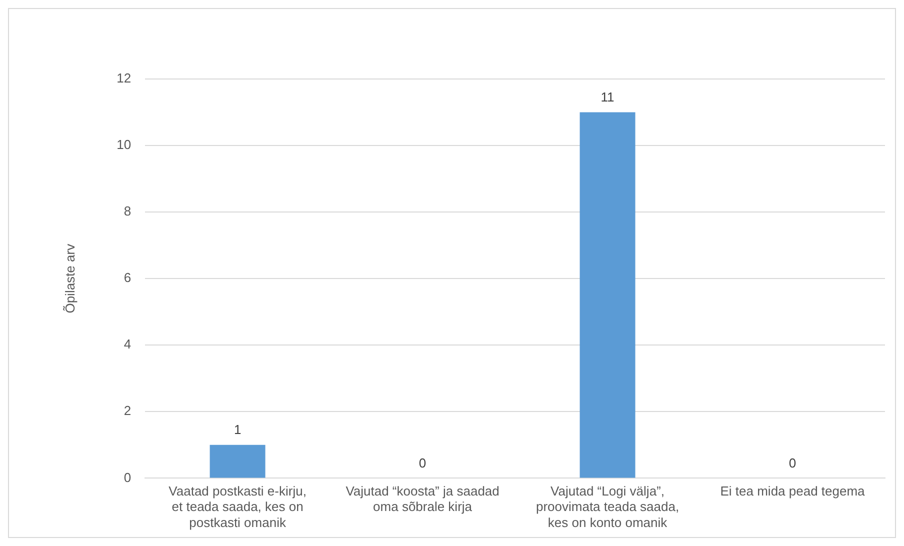 The image size is (904, 546). What do you see at coordinates (128, 410) in the screenshot?
I see `y-tick-label: 2` at bounding box center [128, 410].